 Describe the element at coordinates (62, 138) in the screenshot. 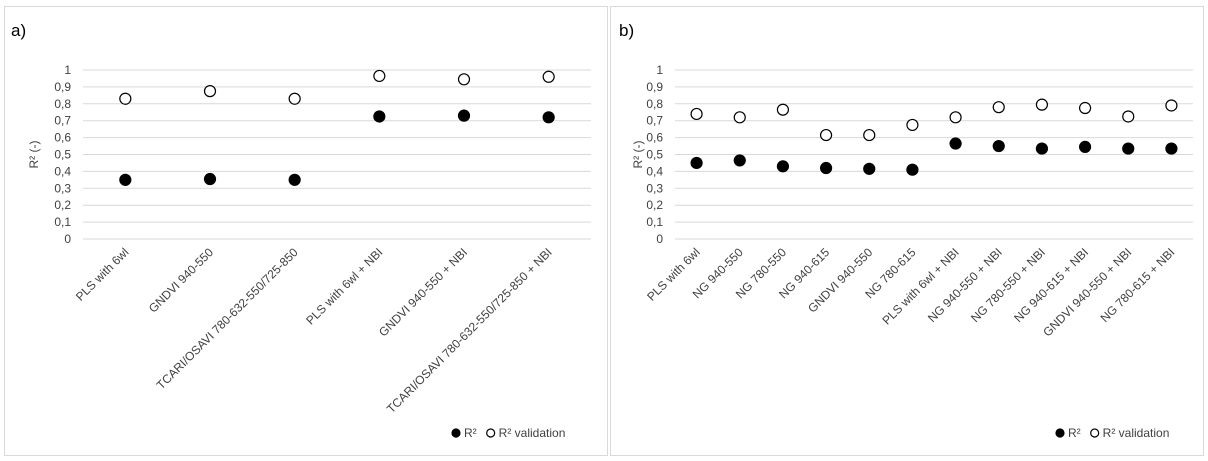

I see `chart-a-y-tick-label: 0,6` at that location.